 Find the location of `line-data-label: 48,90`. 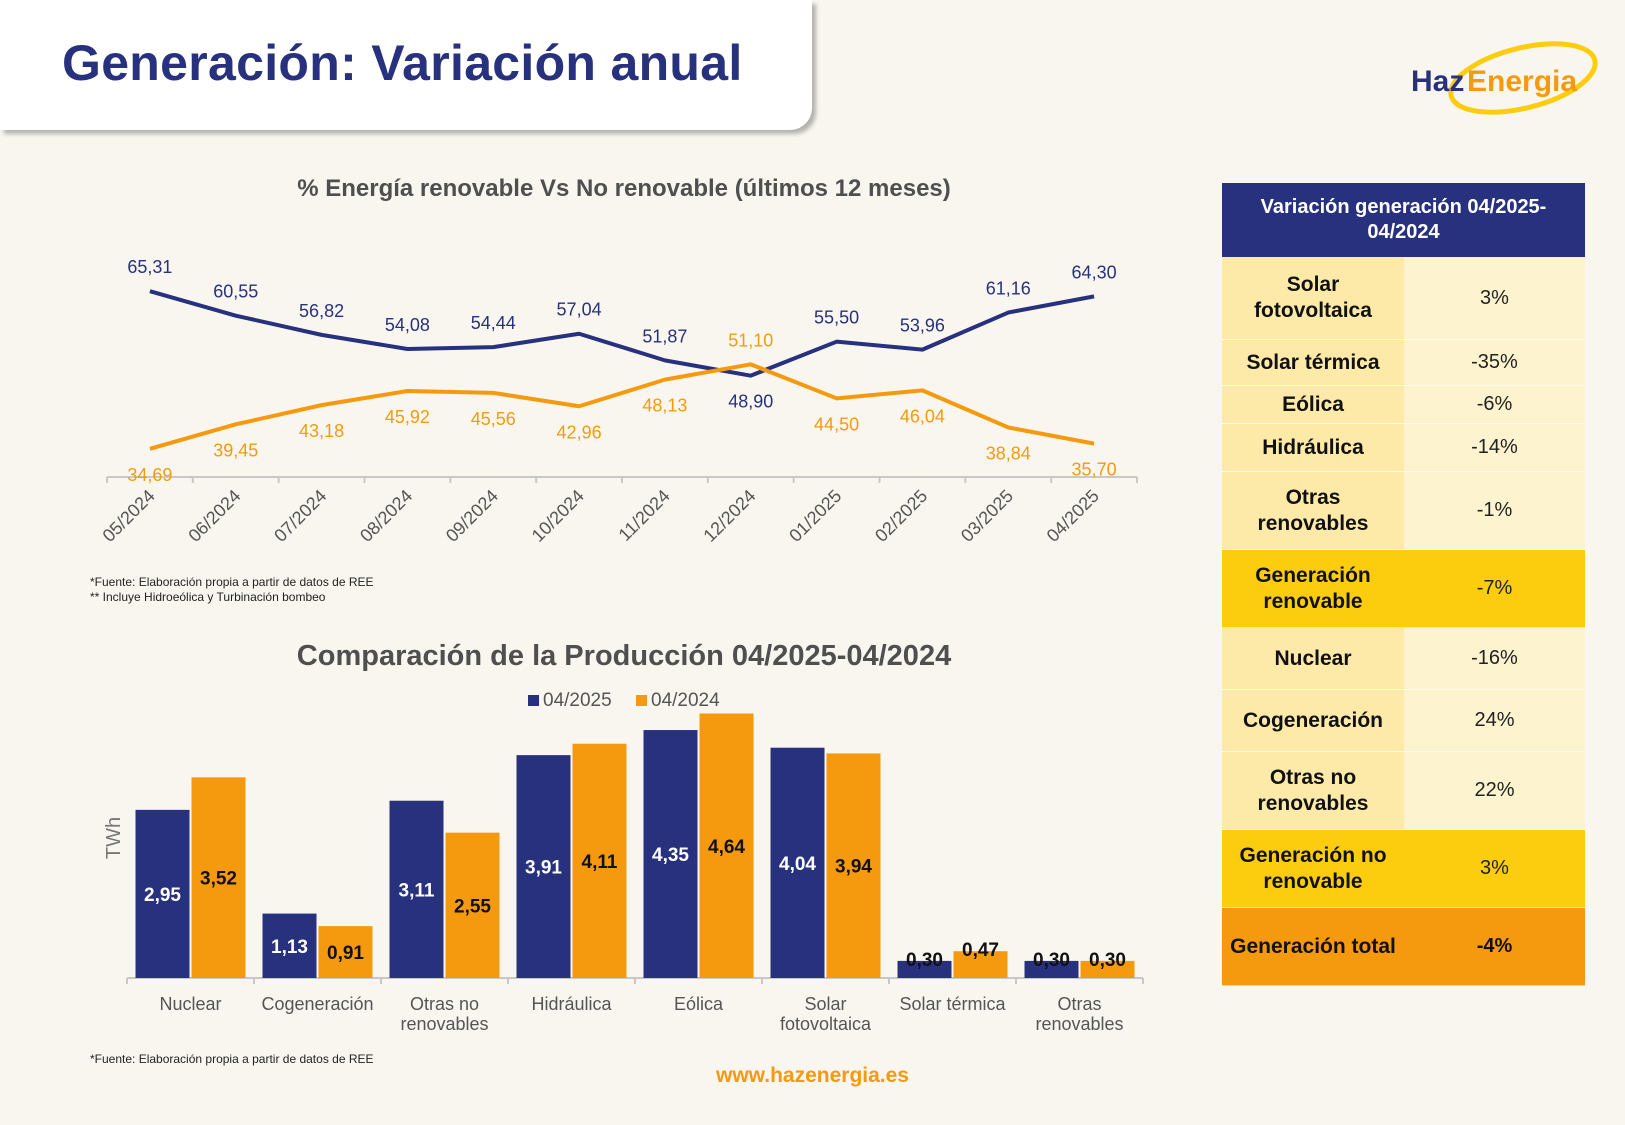

line-data-label: 48,90 is located at coordinates (750, 402).